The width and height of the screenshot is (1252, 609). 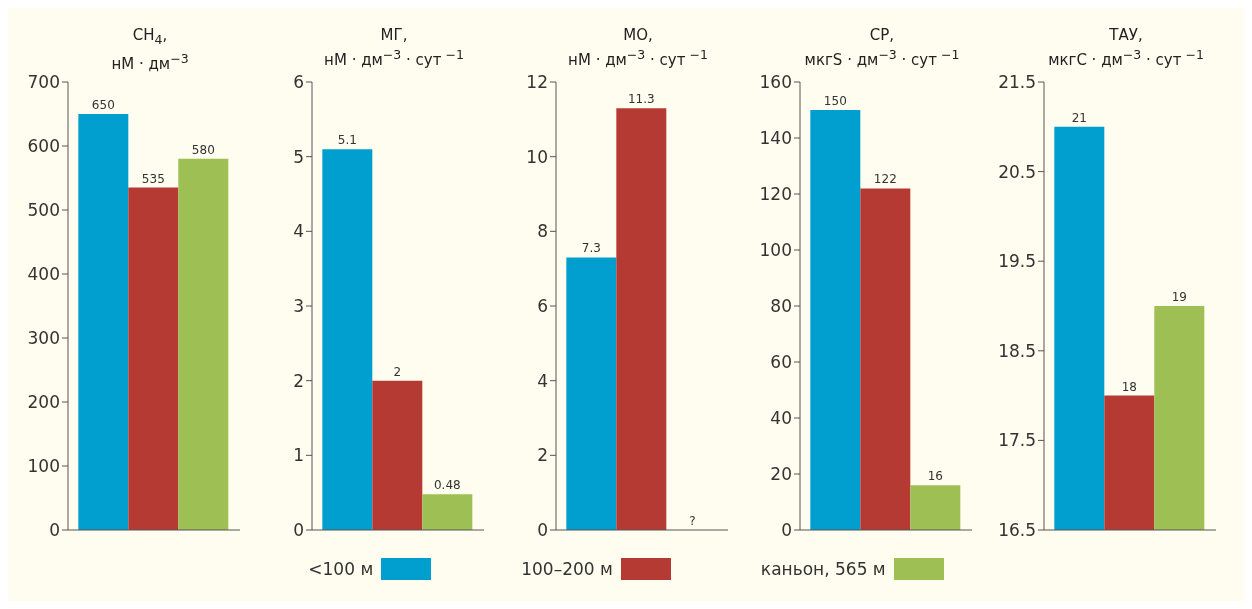 What do you see at coordinates (347, 140) in the screenshot?
I see `data-label: 5.1` at bounding box center [347, 140].